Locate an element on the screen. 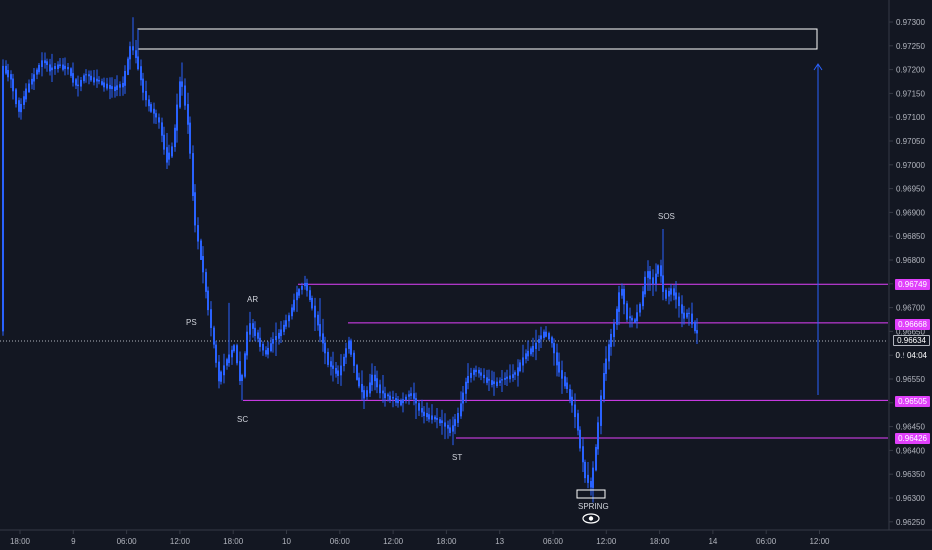  price-tick-label: 0.96400 is located at coordinates (910, 450).